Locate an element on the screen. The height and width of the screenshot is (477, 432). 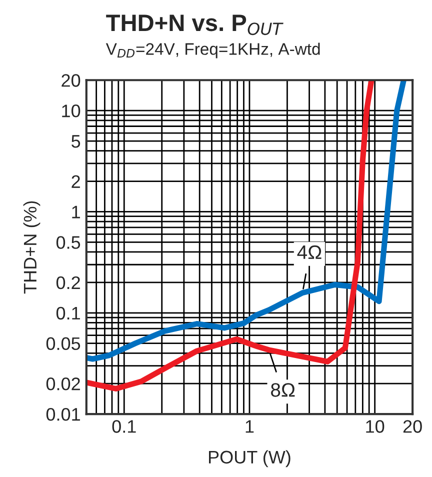
y-tick-label: 0.01 is located at coordinates (63, 414).